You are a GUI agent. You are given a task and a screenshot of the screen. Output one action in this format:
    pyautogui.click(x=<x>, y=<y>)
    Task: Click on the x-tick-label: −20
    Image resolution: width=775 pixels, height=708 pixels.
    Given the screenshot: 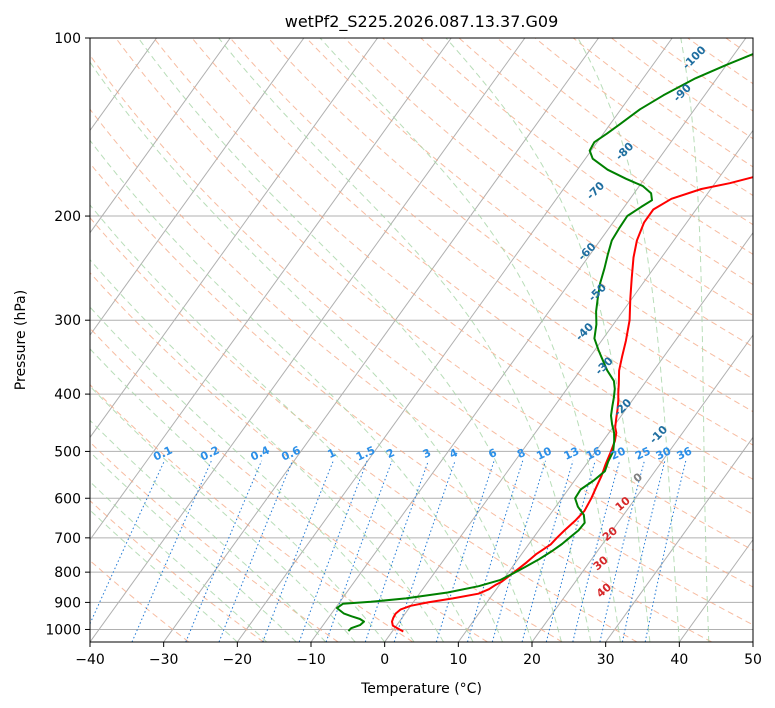 What is the action you would take?
    pyautogui.click(x=238, y=660)
    